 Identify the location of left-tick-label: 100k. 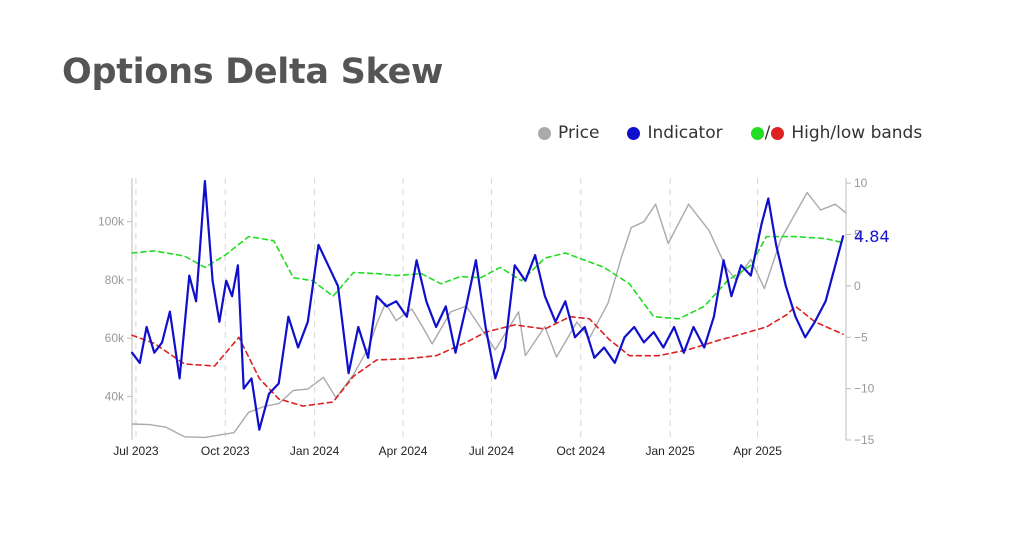
(111, 222).